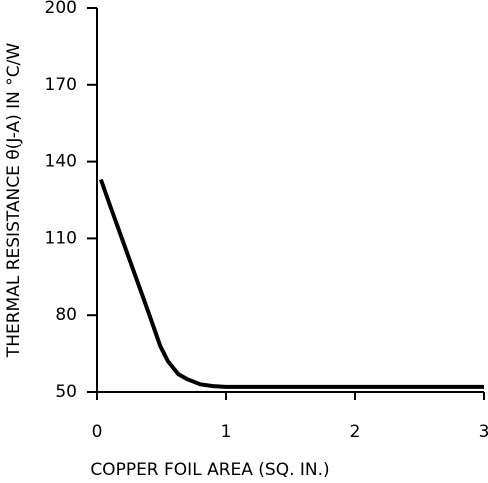  I want to click on y-tick-label: 140, so click(61, 162).